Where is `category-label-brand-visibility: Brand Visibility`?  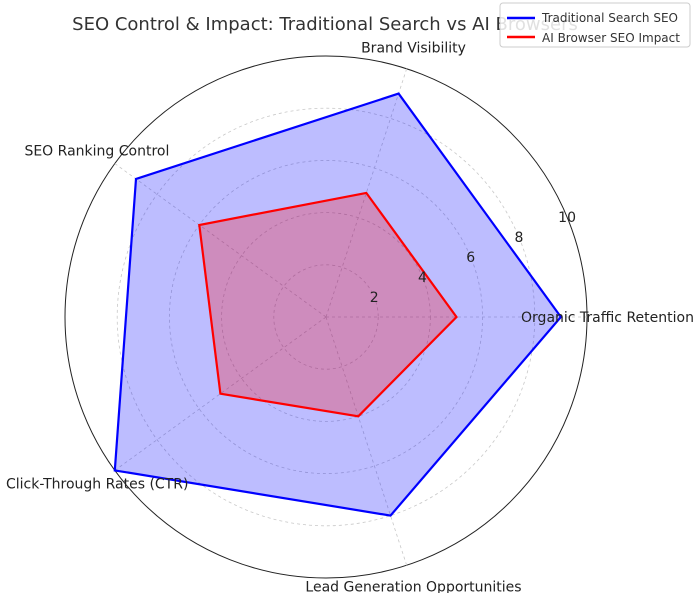
category-label-brand-visibility: Brand Visibility is located at coordinates (413, 49).